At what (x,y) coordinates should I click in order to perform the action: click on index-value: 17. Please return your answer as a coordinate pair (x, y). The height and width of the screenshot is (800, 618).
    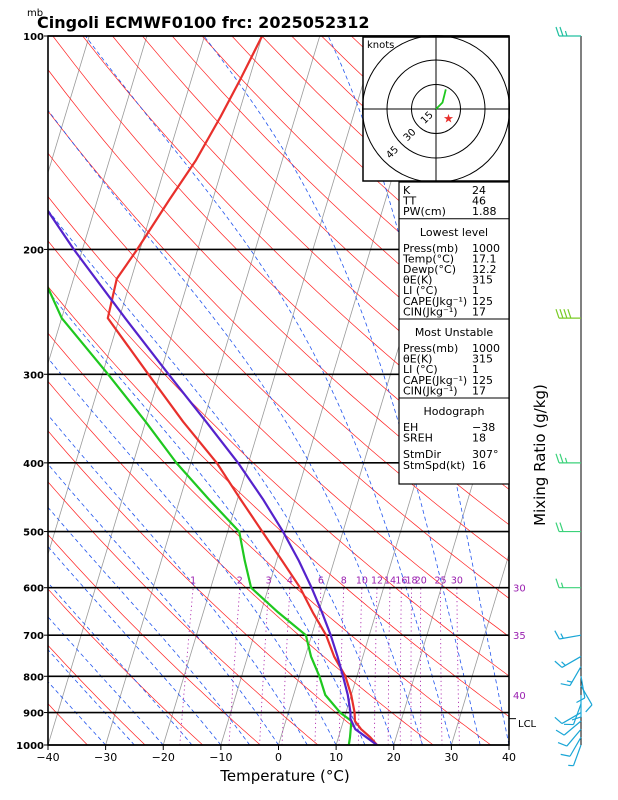
    Looking at the image, I should click on (479, 311).